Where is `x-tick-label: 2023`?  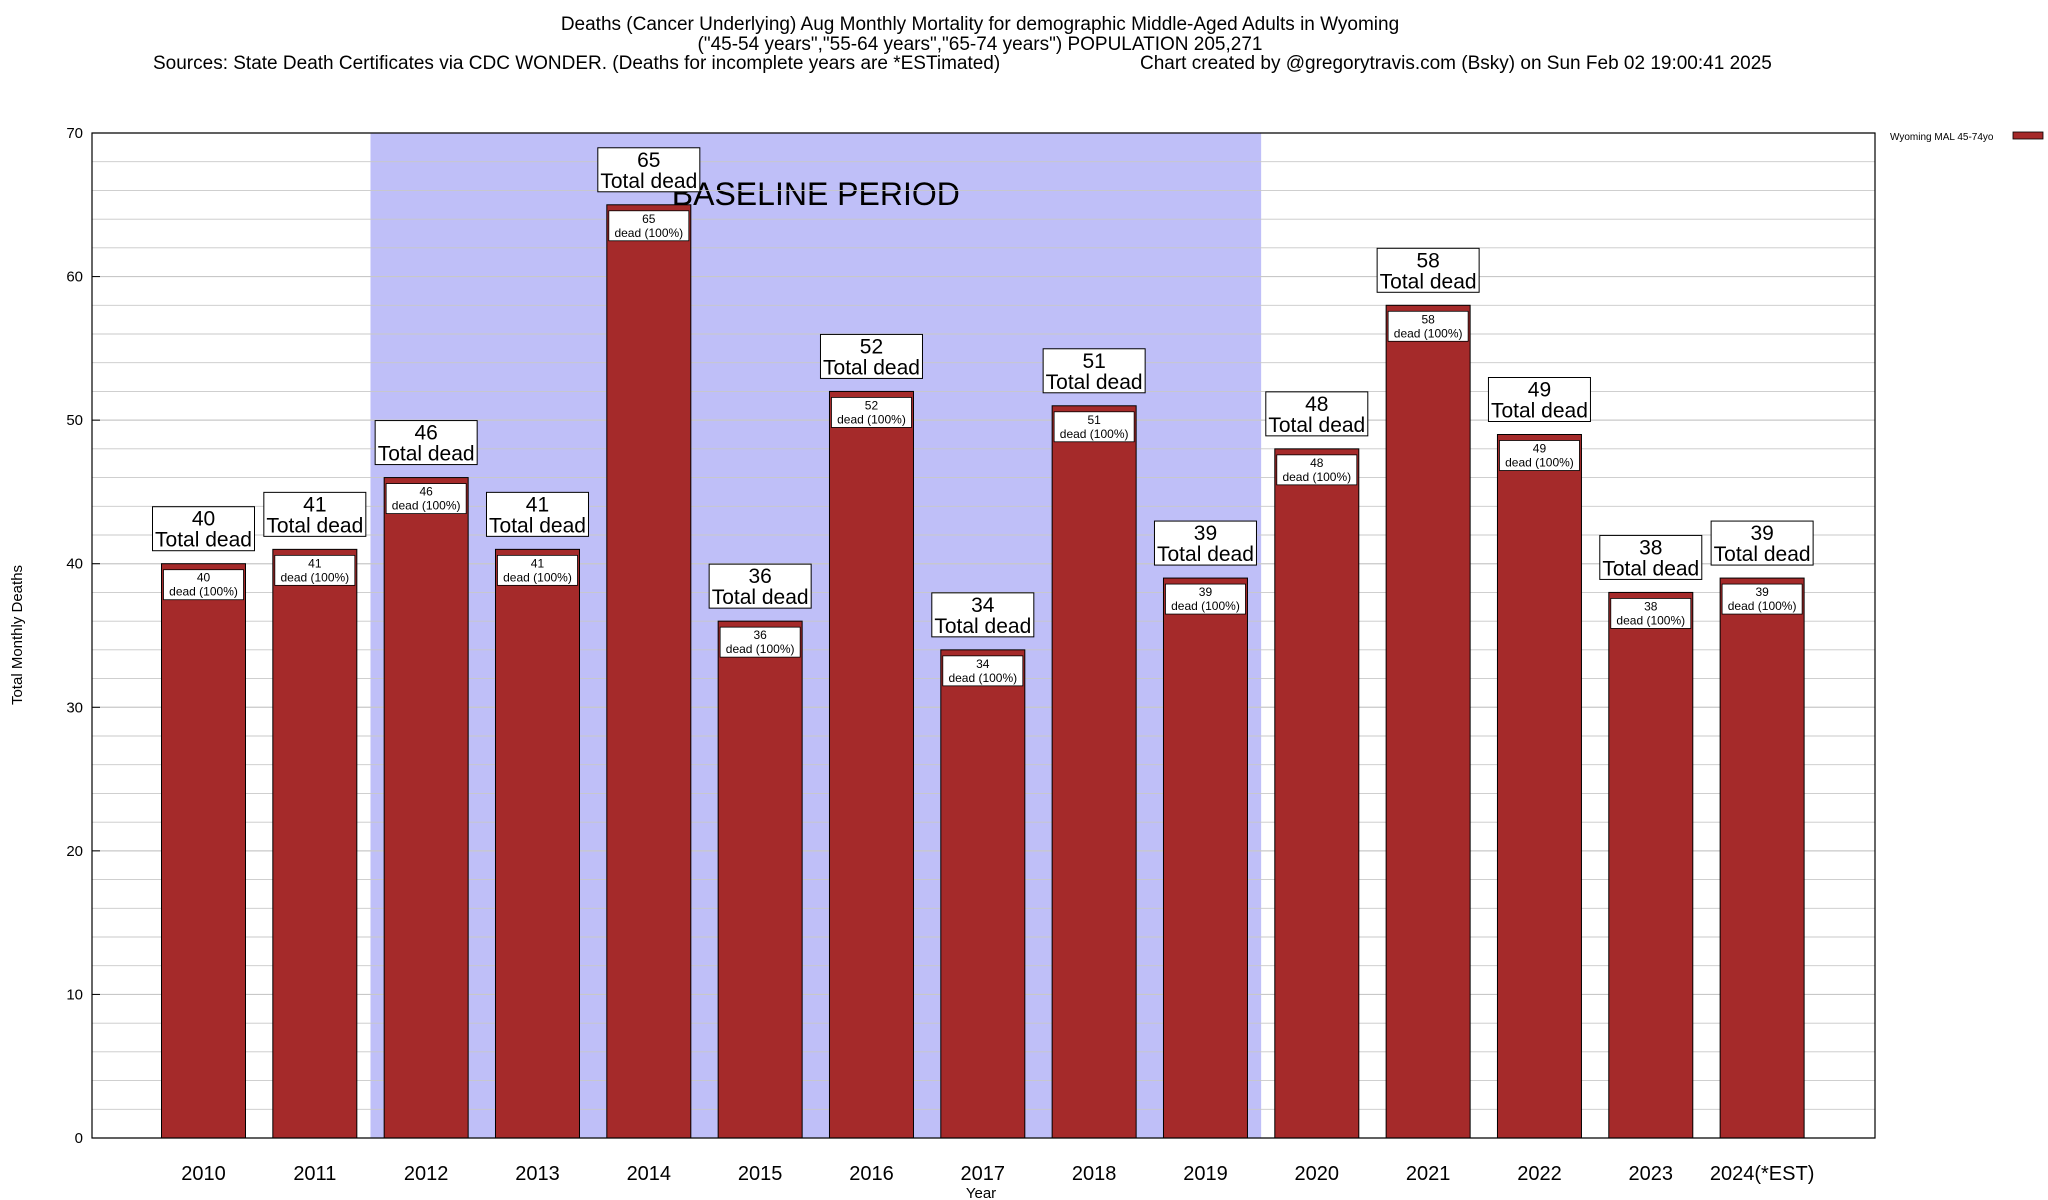 x-tick-label: 2023 is located at coordinates (1651, 1174).